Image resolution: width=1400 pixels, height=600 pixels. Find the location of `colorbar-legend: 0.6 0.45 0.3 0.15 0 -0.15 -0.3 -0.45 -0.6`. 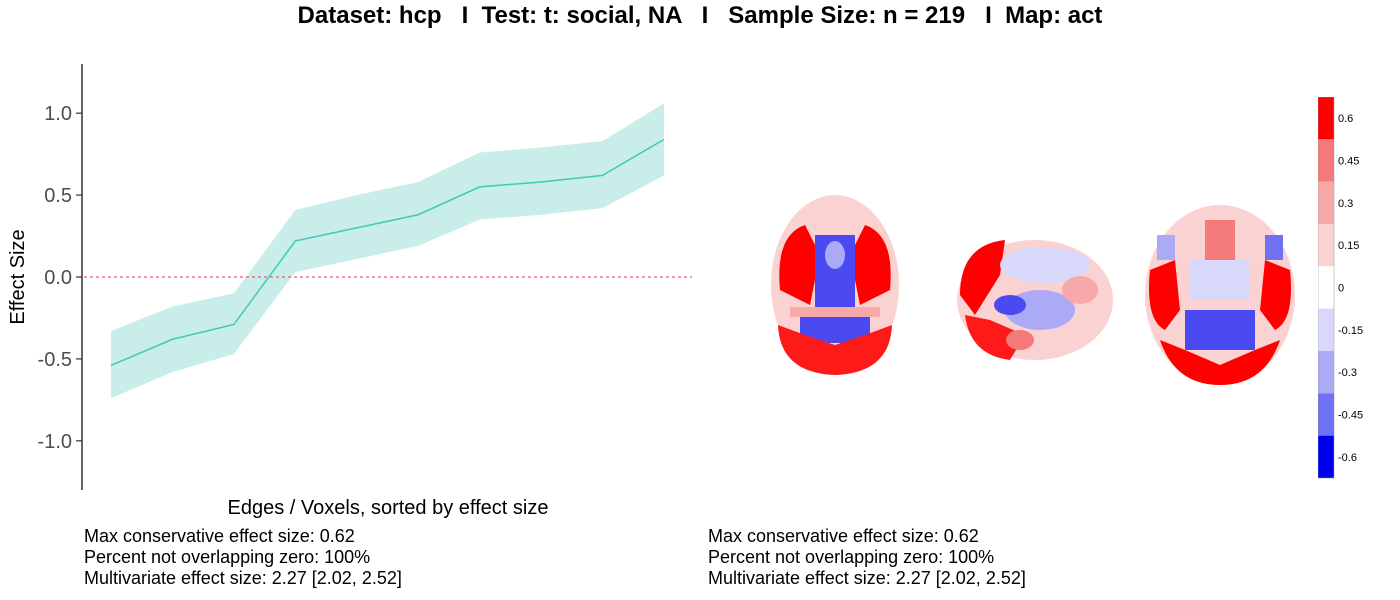

colorbar-legend: 0.6 0.45 0.3 0.15 0 -0.15 -0.3 -0.45 -0.6 is located at coordinates (1340, 288).